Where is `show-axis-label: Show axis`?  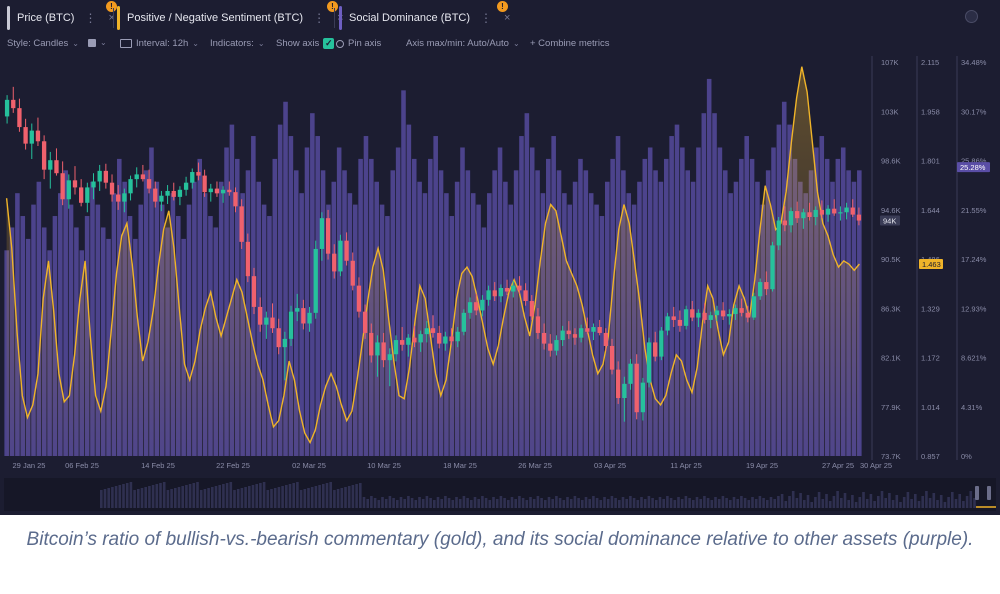 show-axis-label: Show axis is located at coordinates (298, 43).